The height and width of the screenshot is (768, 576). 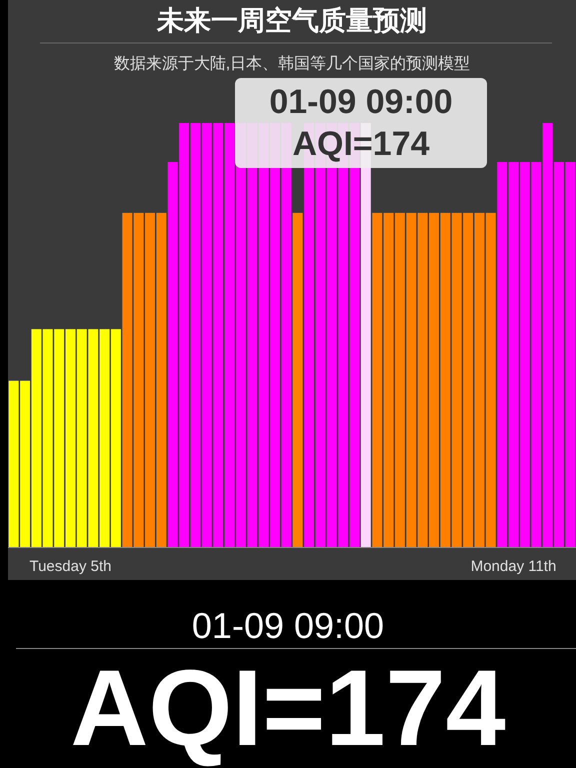 What do you see at coordinates (70, 566) in the screenshot?
I see `x-tick-label: Tuesday 5th` at bounding box center [70, 566].